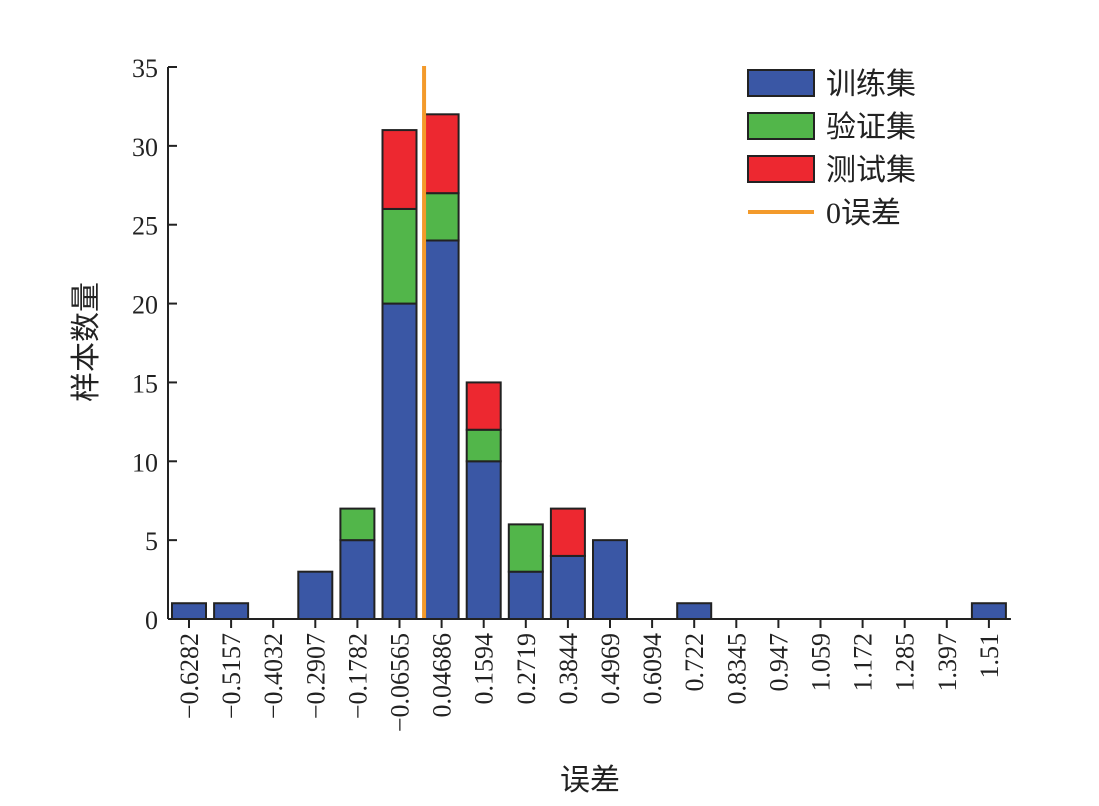 The width and height of the screenshot is (1099, 806). I want to click on x-tick-label: 0.3844, so click(568, 669).